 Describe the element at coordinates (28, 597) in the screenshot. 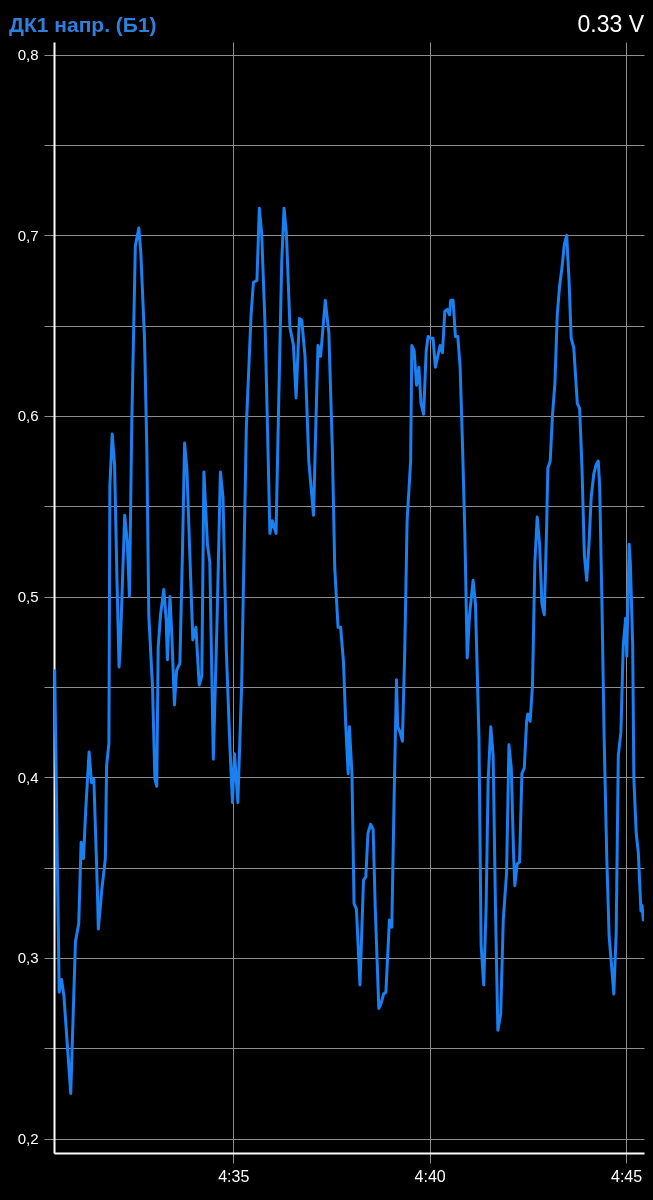

I see `y-tick-label: 0,5` at that location.